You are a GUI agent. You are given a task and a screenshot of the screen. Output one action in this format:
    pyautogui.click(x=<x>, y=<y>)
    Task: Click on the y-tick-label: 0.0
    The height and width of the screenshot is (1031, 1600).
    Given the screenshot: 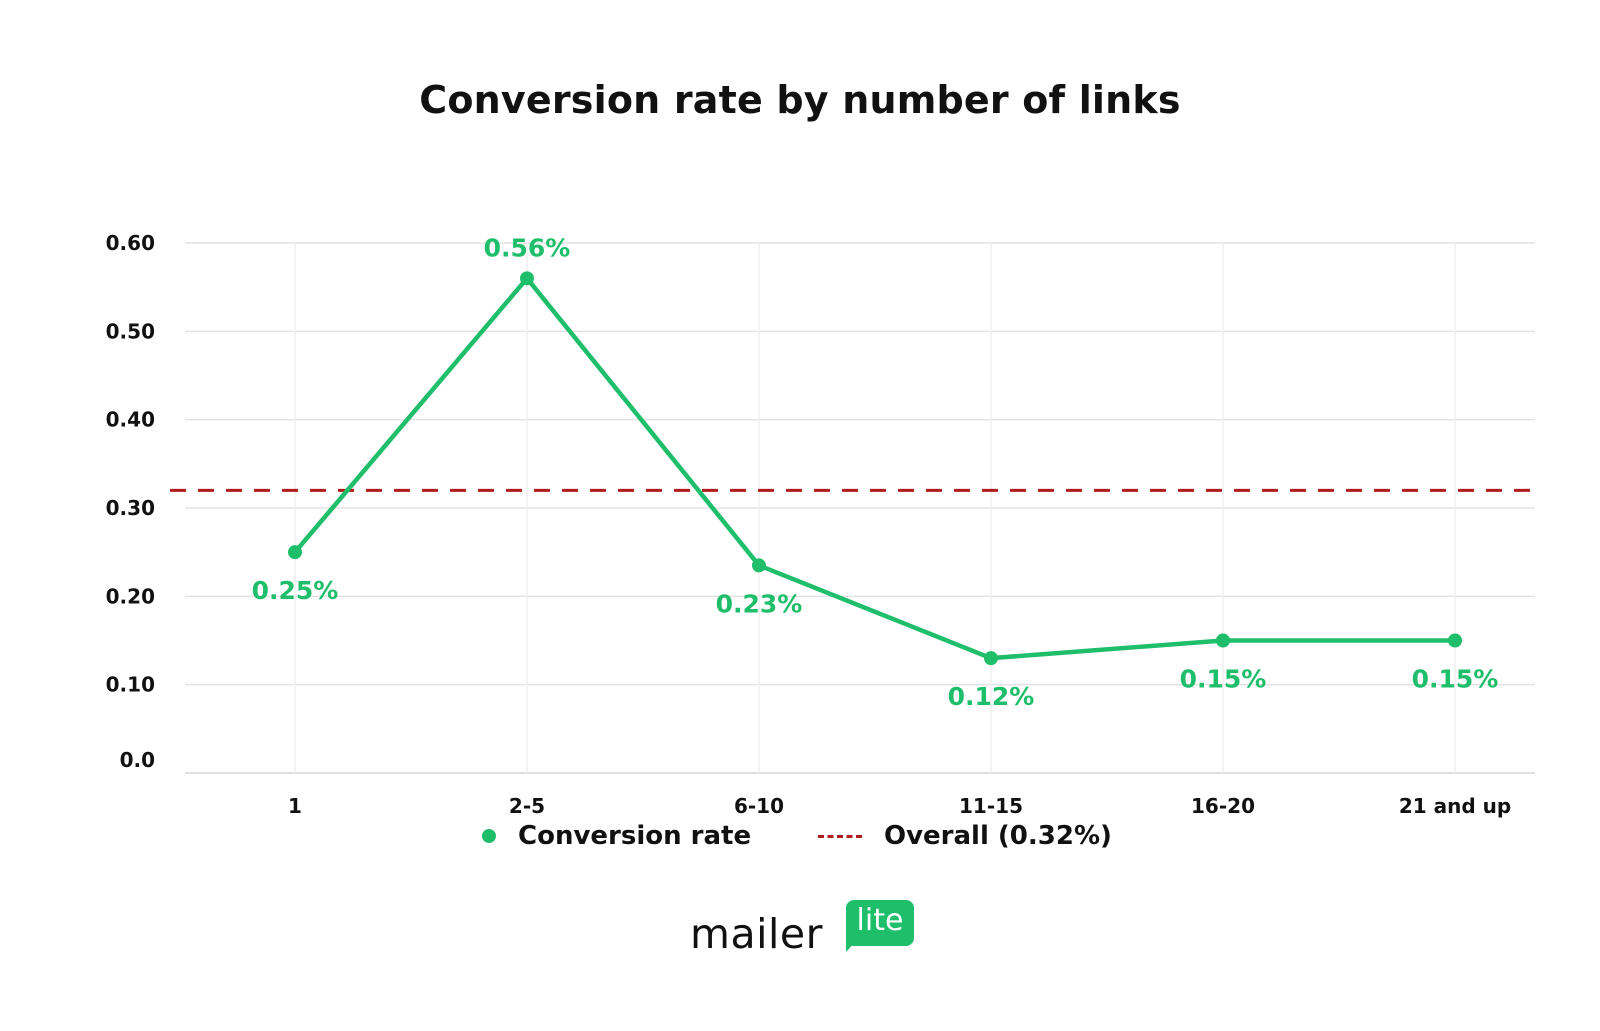 What is the action you would take?
    pyautogui.click(x=137, y=760)
    